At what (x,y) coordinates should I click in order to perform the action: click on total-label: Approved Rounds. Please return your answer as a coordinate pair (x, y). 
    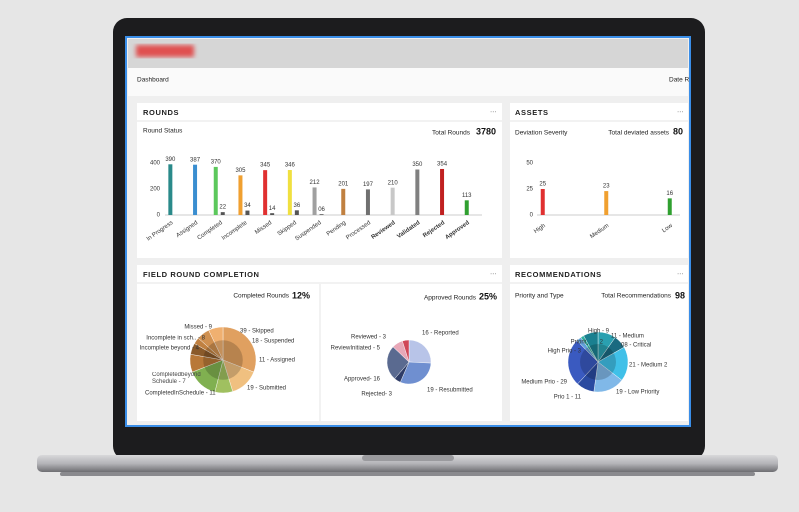
    Looking at the image, I should click on (450, 298).